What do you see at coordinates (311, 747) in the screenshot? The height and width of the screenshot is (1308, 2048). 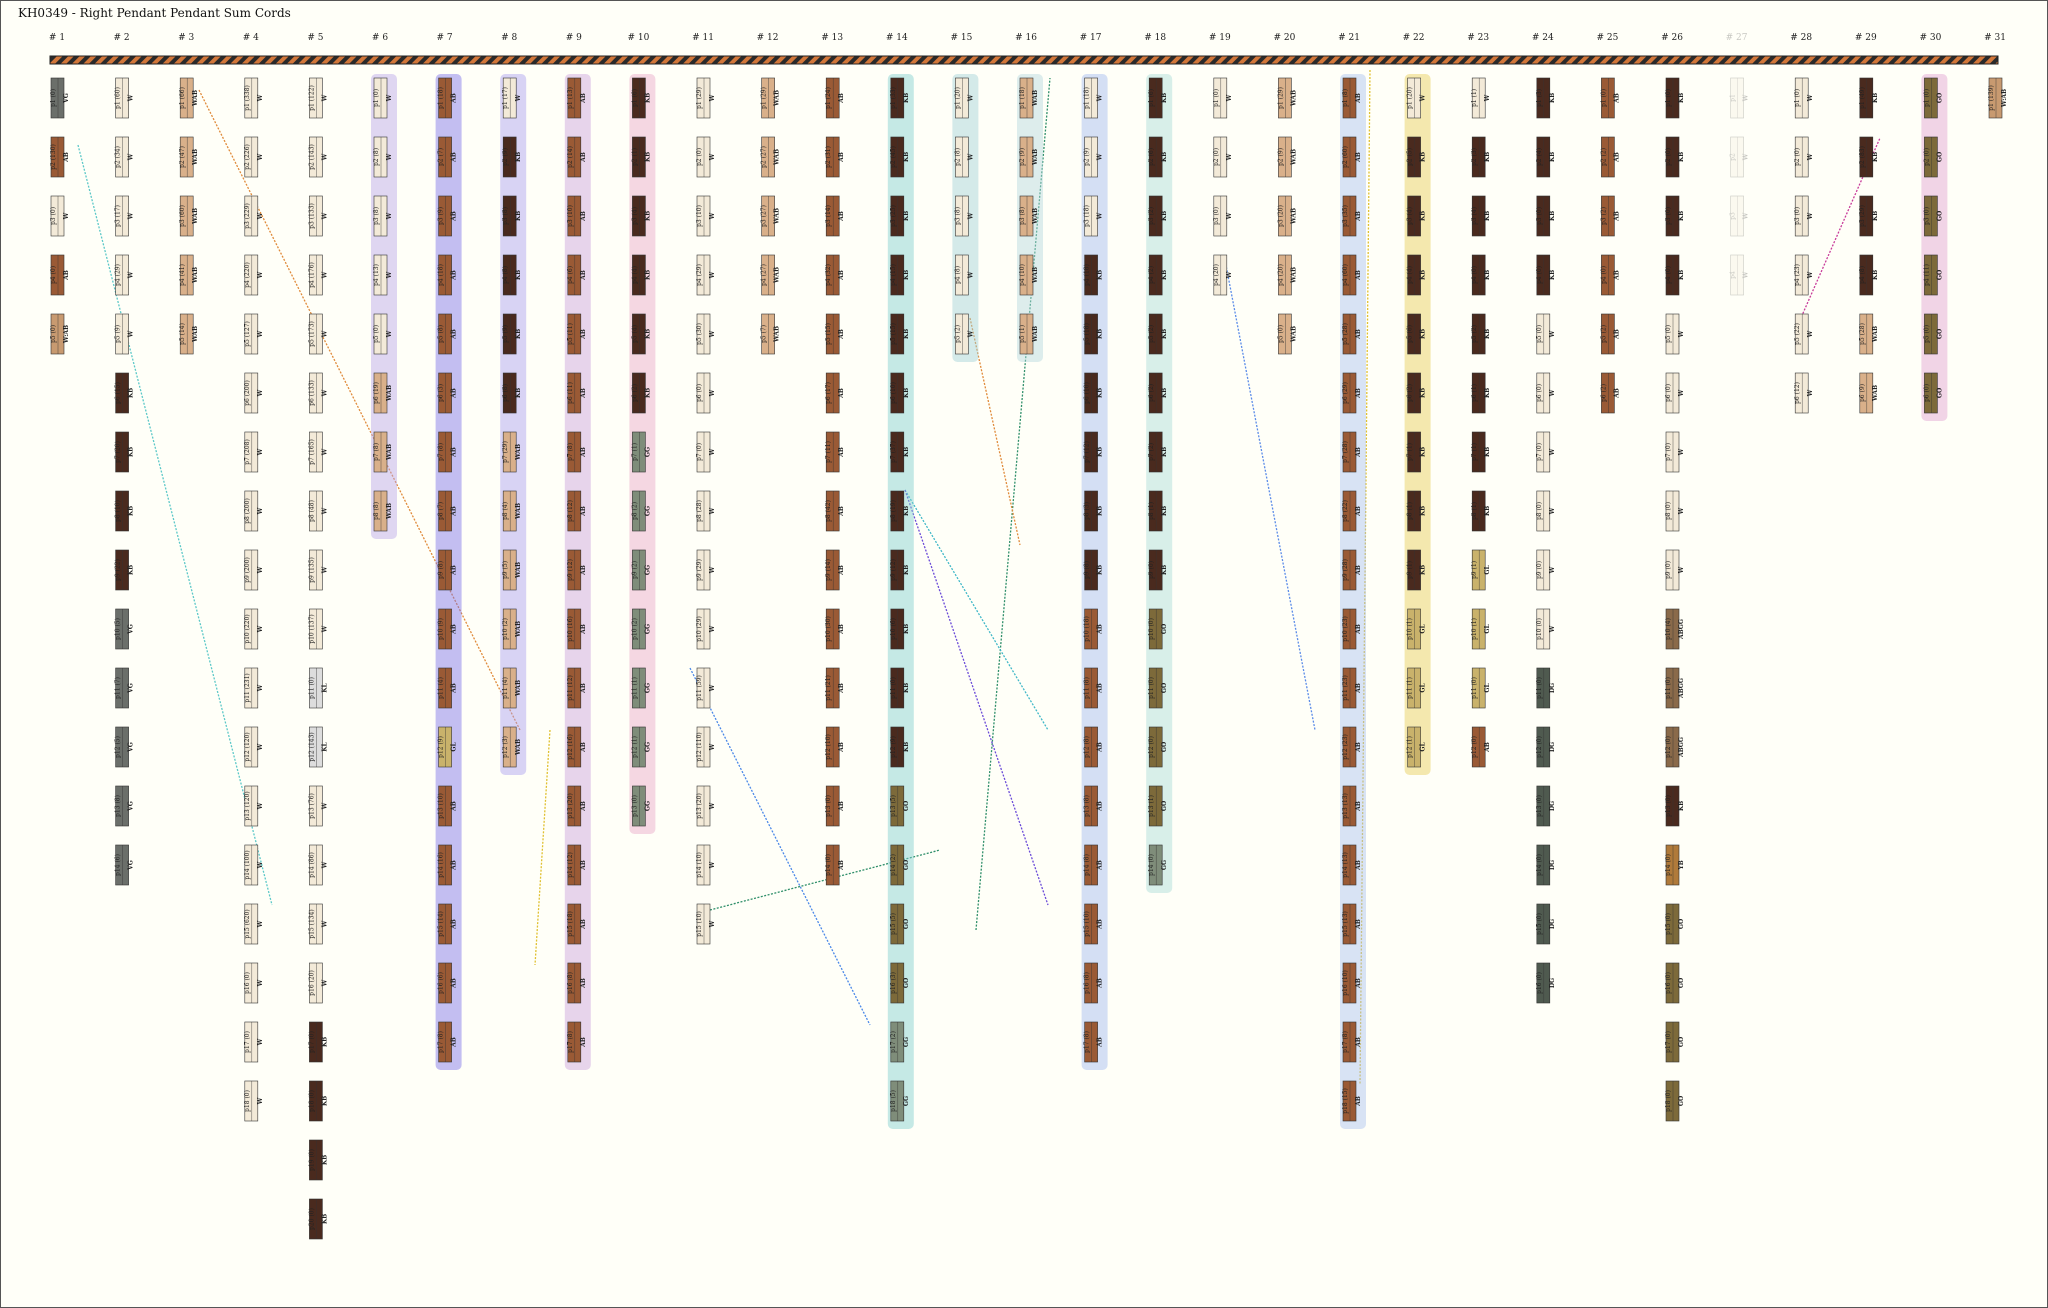 I see `cord-label: p12 (143)` at bounding box center [311, 747].